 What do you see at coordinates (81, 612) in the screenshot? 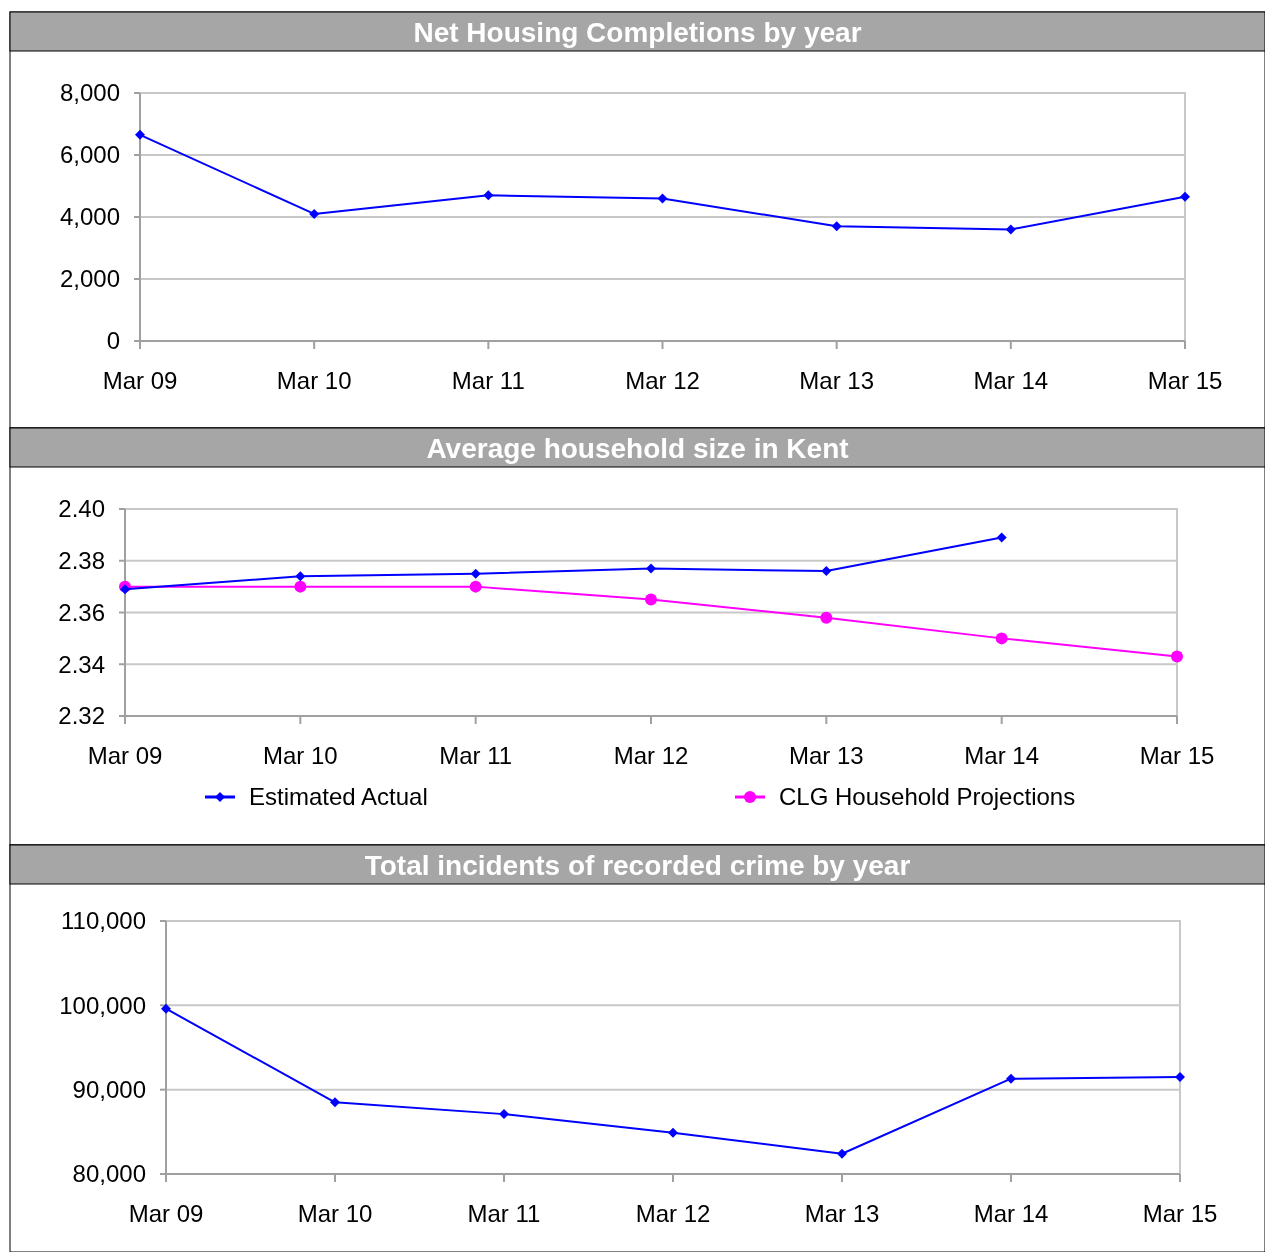
I see `y-tick-label: 2.36` at bounding box center [81, 612].